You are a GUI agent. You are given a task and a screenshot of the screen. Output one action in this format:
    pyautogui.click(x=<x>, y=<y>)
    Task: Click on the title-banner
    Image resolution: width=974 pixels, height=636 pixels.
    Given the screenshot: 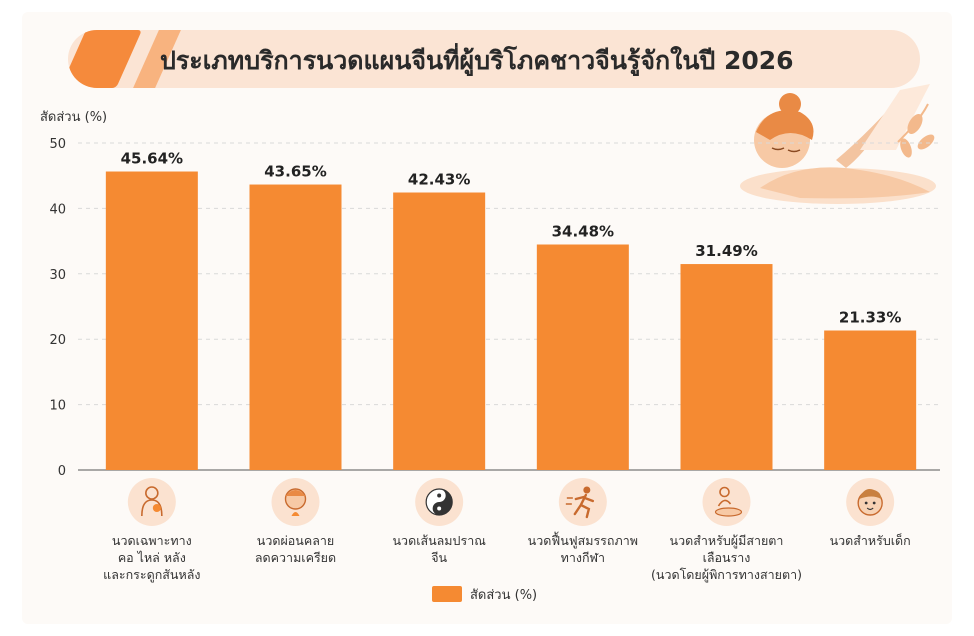 What is the action you would take?
    pyautogui.click(x=494, y=59)
    